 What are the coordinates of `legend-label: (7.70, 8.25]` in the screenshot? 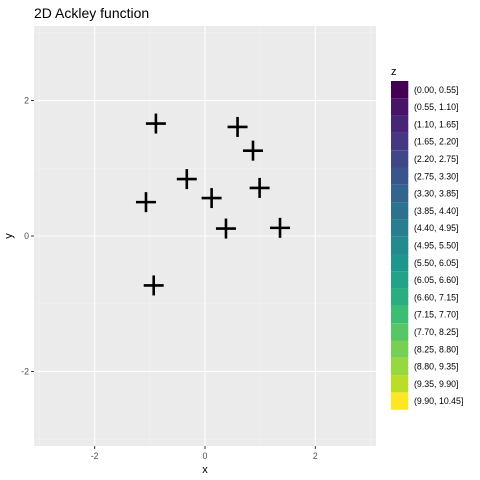 It's located at (436, 332).